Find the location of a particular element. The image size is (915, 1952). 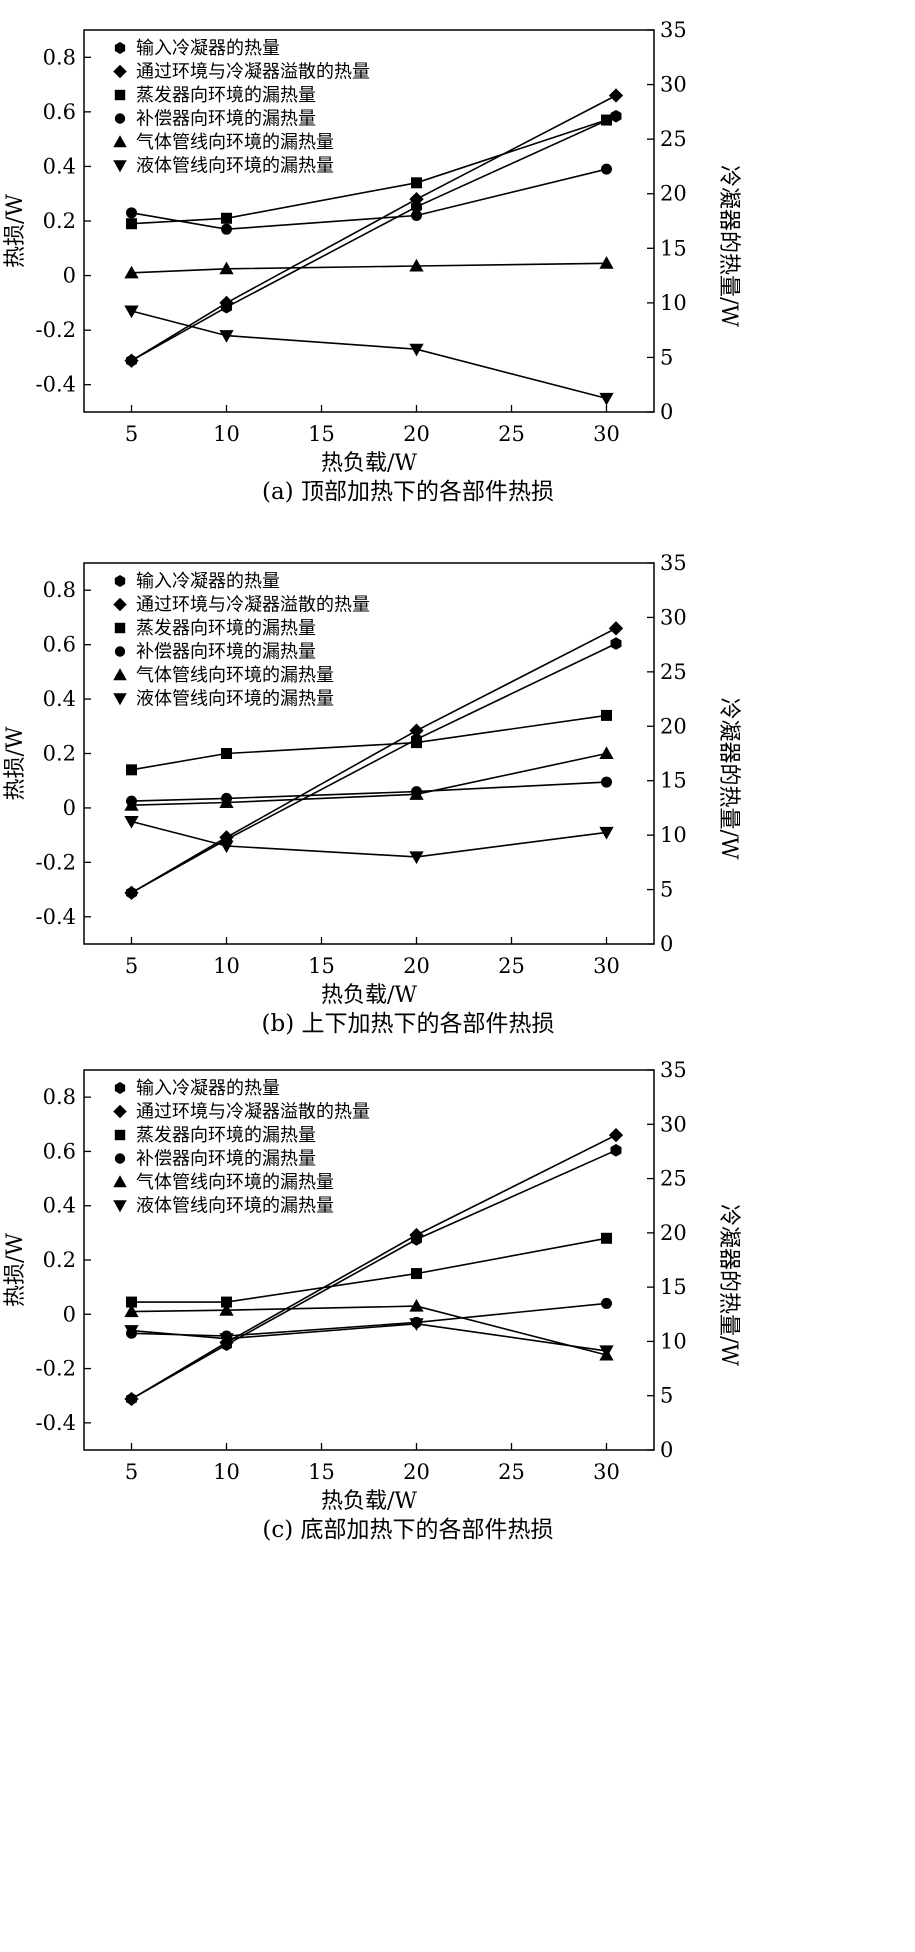

y-right-tick-label: 35 is located at coordinates (673, 563).